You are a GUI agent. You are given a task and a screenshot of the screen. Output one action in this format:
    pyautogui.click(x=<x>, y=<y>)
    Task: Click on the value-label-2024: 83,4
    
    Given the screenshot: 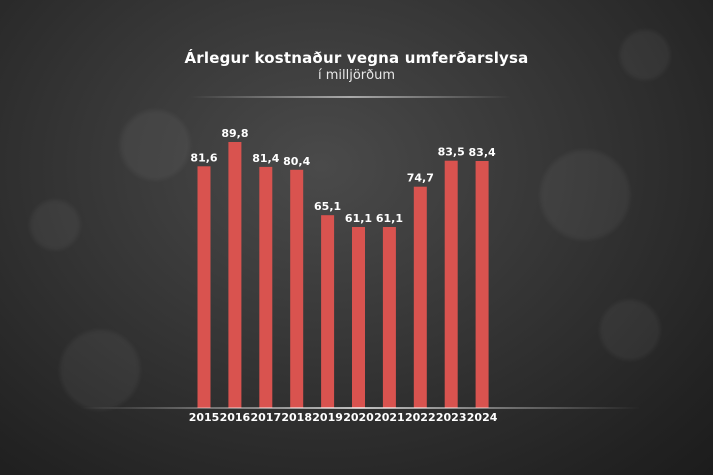 What is the action you would take?
    pyautogui.click(x=482, y=152)
    